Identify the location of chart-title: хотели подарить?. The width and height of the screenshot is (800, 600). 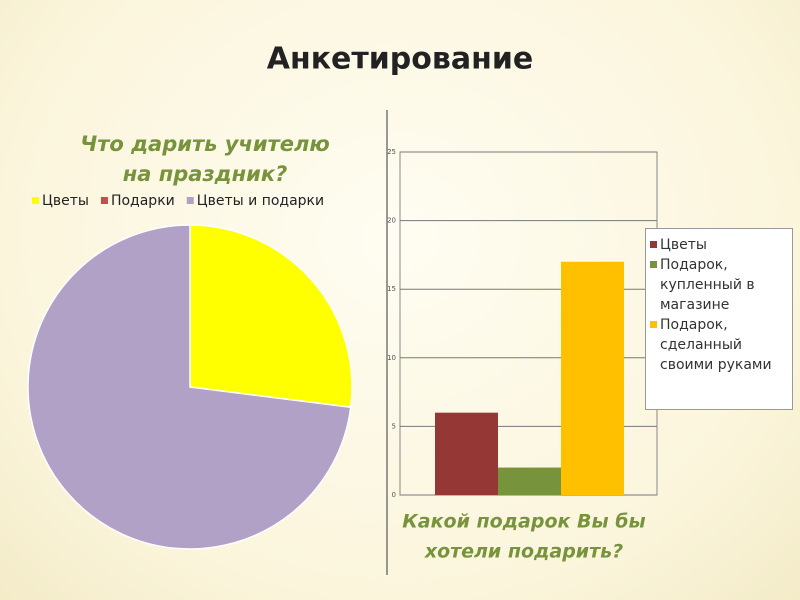
(523, 552).